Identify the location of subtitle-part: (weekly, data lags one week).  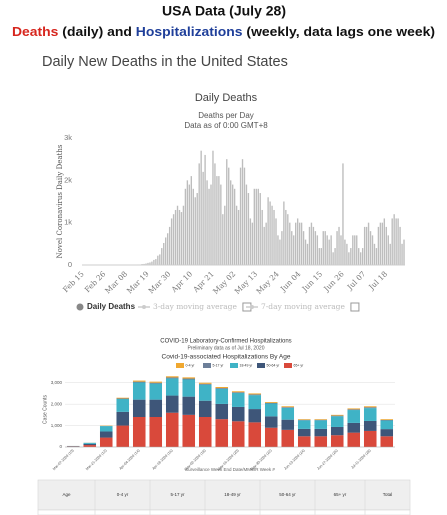
(339, 31).